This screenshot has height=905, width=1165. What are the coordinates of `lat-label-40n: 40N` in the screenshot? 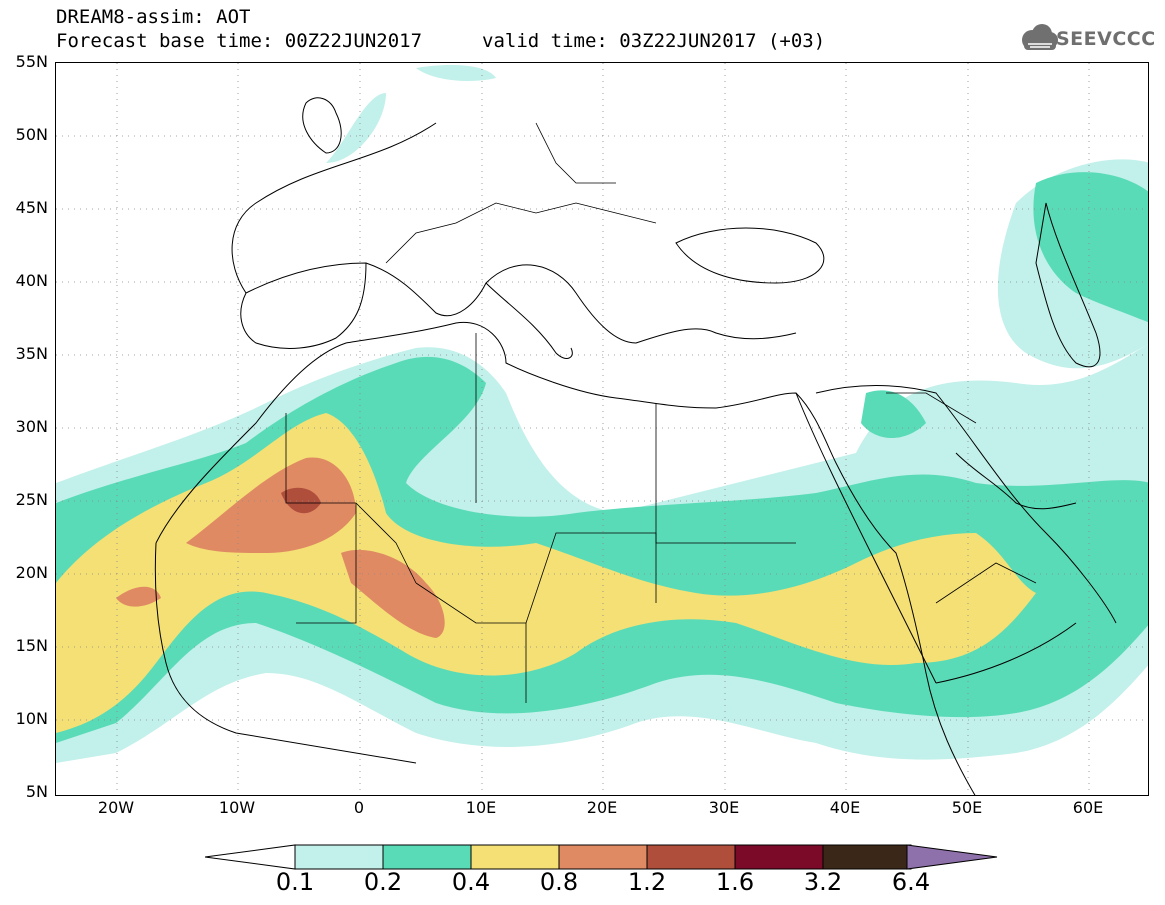 It's located at (31, 280).